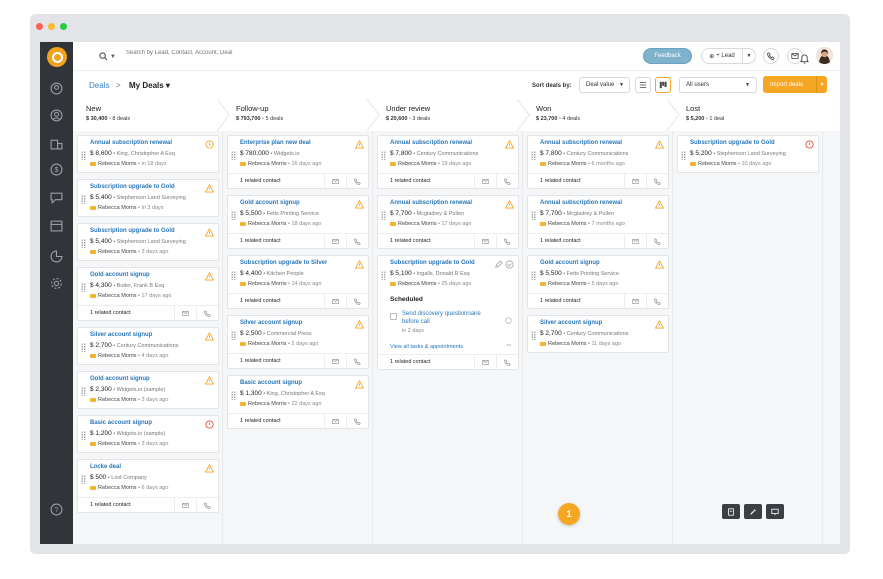 Image resolution: width=883 pixels, height=579 pixels. I want to click on stage-header: Follow-up $ 793,700 • 5 deals, so click(298, 115).